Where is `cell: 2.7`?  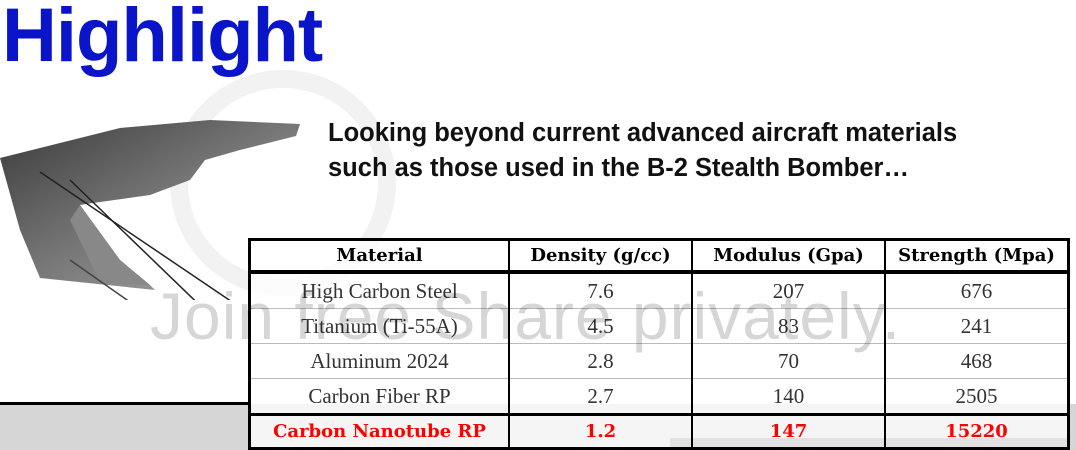 cell: 2.7 is located at coordinates (600, 396).